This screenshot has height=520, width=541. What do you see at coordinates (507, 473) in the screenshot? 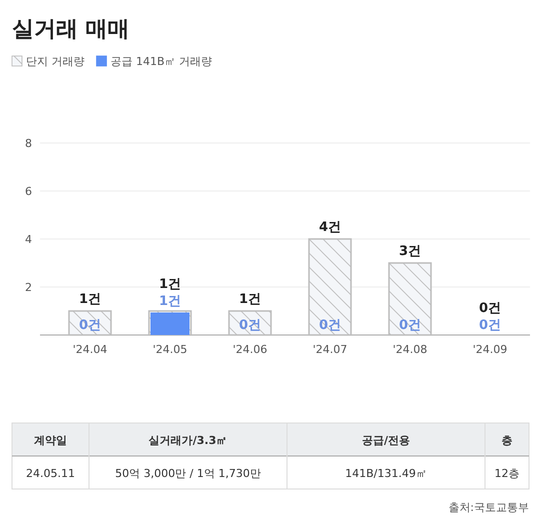
I see `text: 12층` at bounding box center [507, 473].